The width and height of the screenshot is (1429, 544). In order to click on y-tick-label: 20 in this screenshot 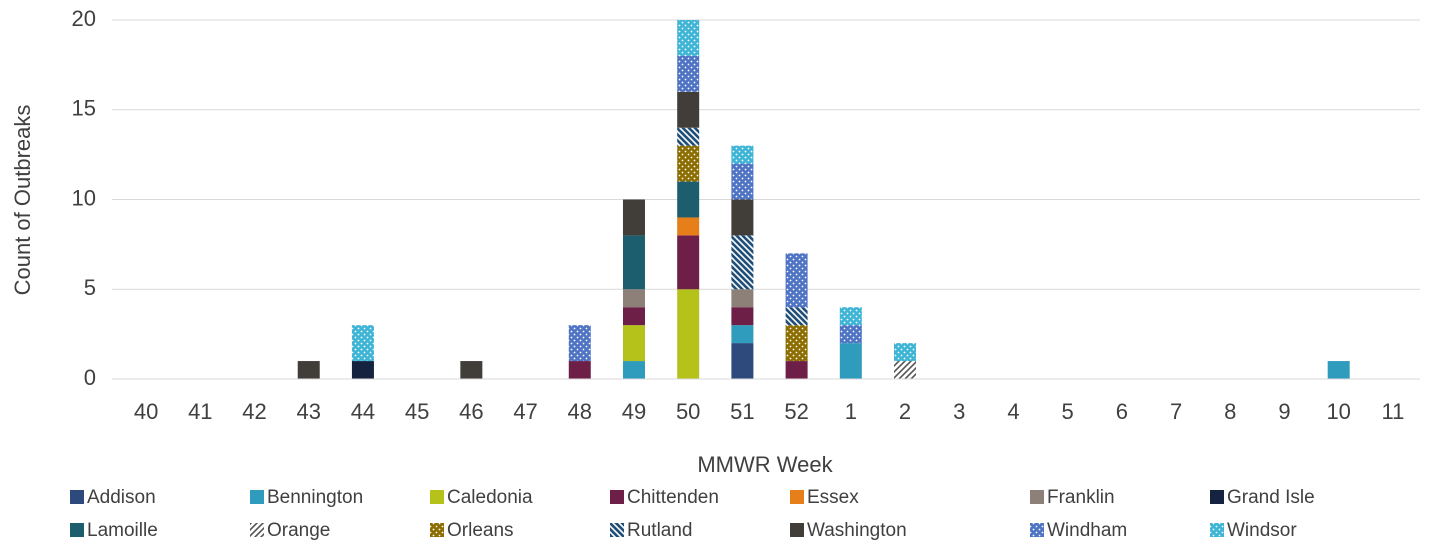, I will do `click(84, 18)`.